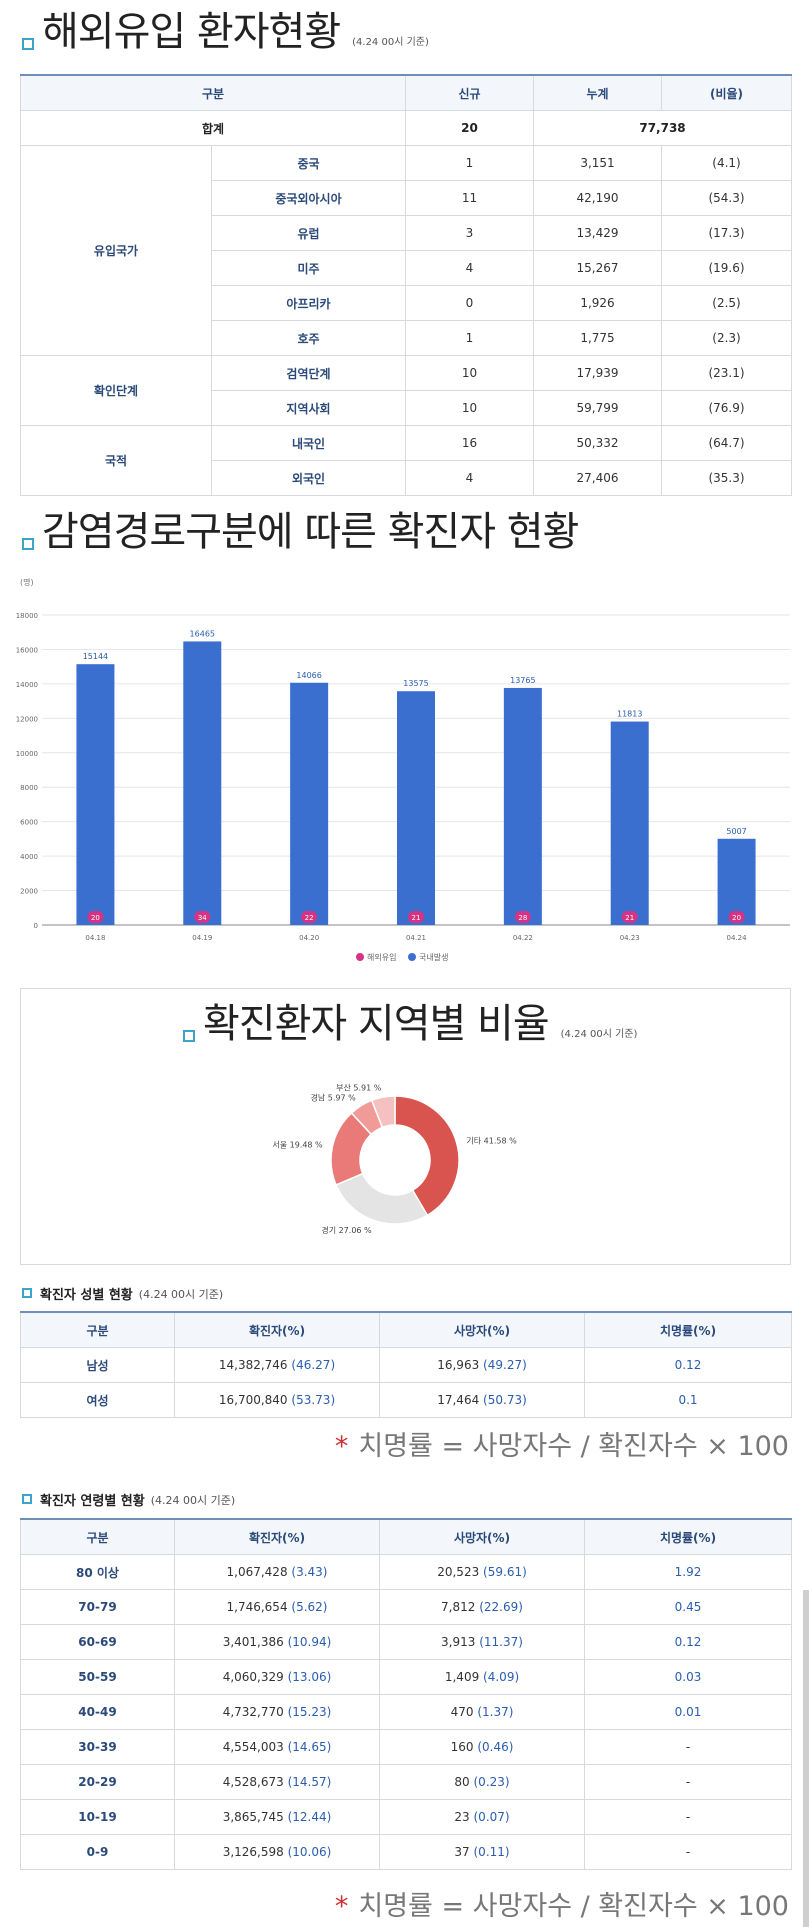  What do you see at coordinates (95, 656) in the screenshot?
I see `bar-value-label: 15144` at bounding box center [95, 656].